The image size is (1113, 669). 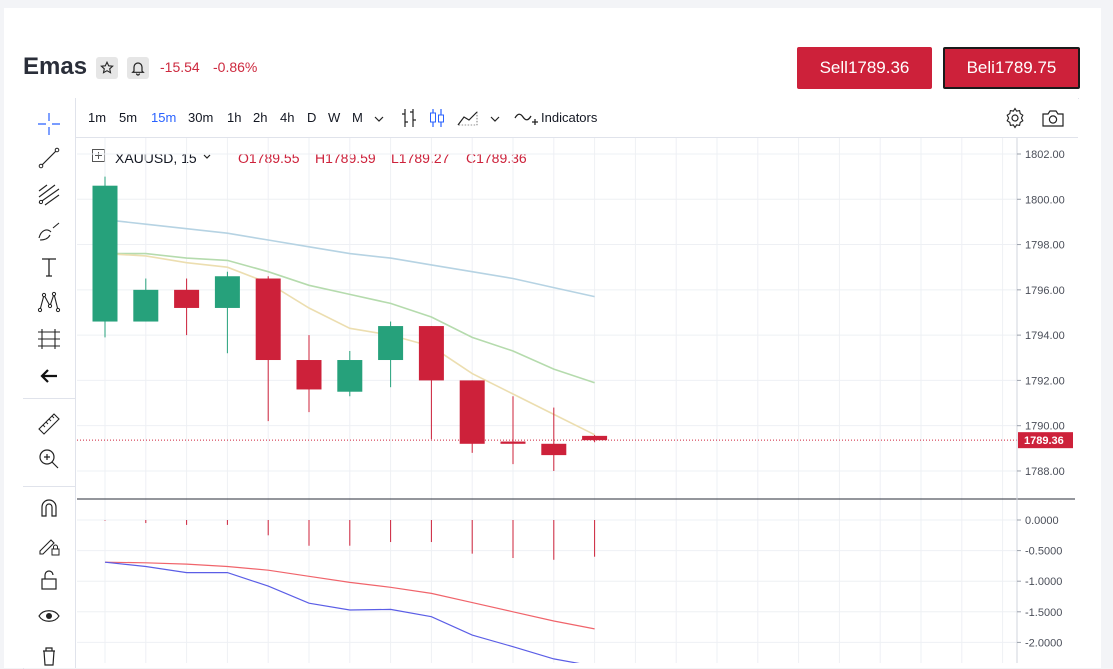 I want to click on macd-axis-label: -2.0000, so click(x=1043, y=643).